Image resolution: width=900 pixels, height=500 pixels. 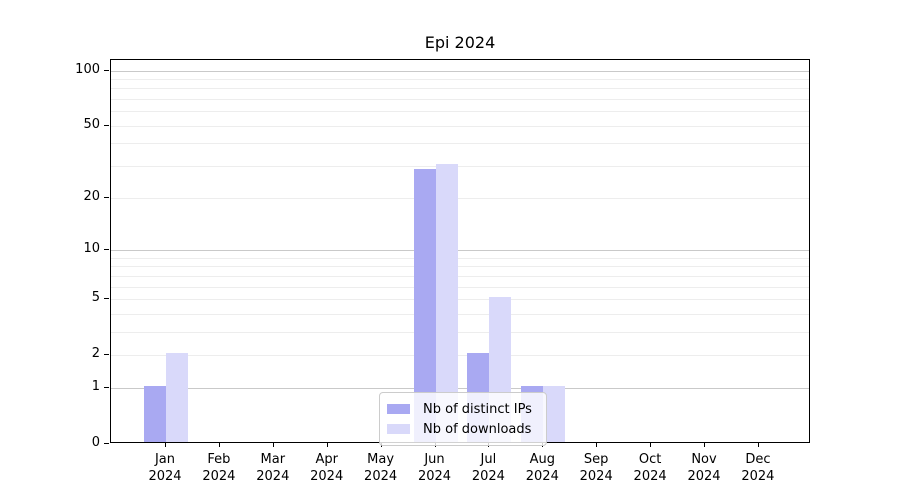 I want to click on y-tick-label-100: 100, so click(x=87, y=69).